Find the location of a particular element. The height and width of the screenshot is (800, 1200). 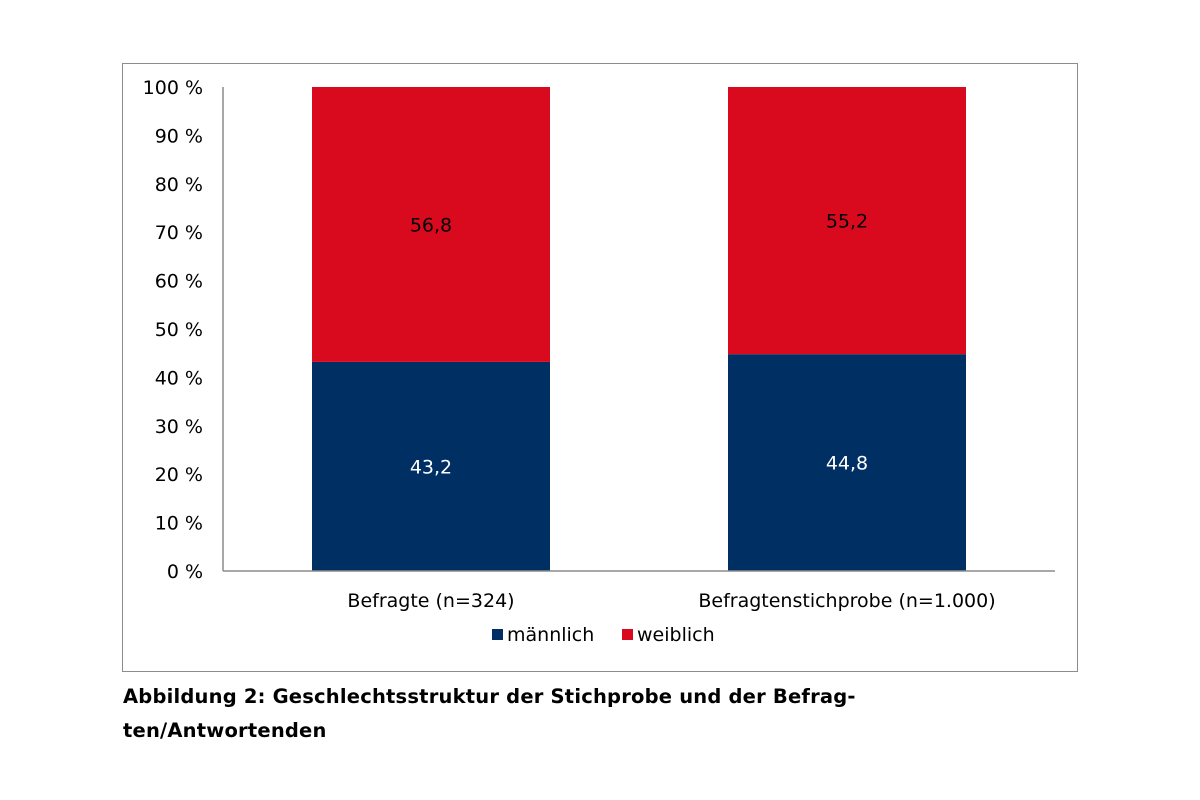

data-label: 44,8 is located at coordinates (847, 464).